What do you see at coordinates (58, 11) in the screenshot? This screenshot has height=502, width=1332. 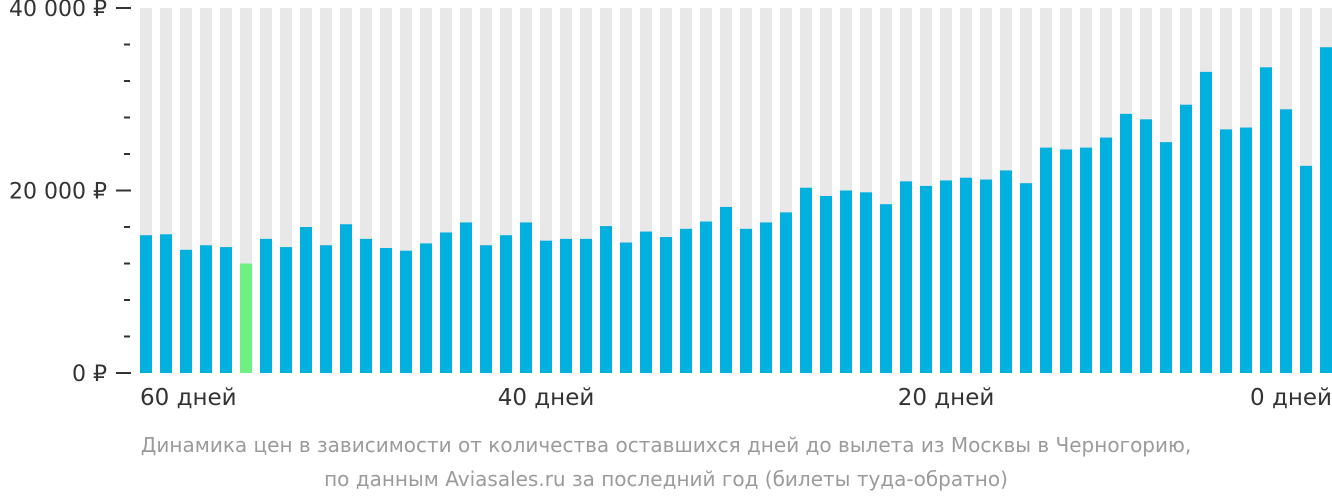 I see `y-tick-label: 40 000 ₽` at bounding box center [58, 11].